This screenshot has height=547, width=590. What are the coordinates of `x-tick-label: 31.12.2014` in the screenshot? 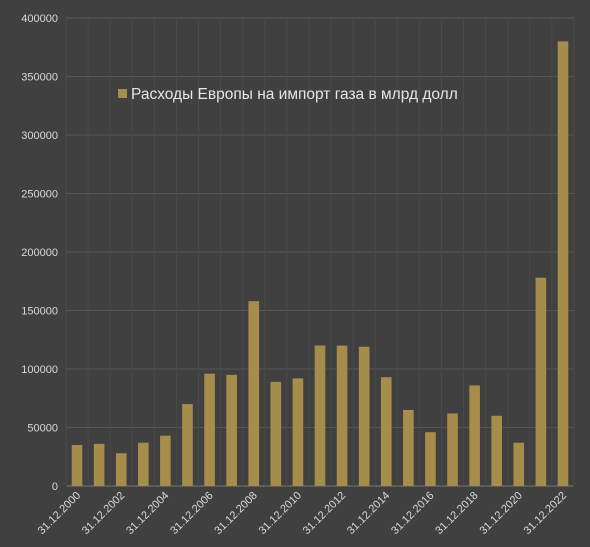 It's located at (368, 513).